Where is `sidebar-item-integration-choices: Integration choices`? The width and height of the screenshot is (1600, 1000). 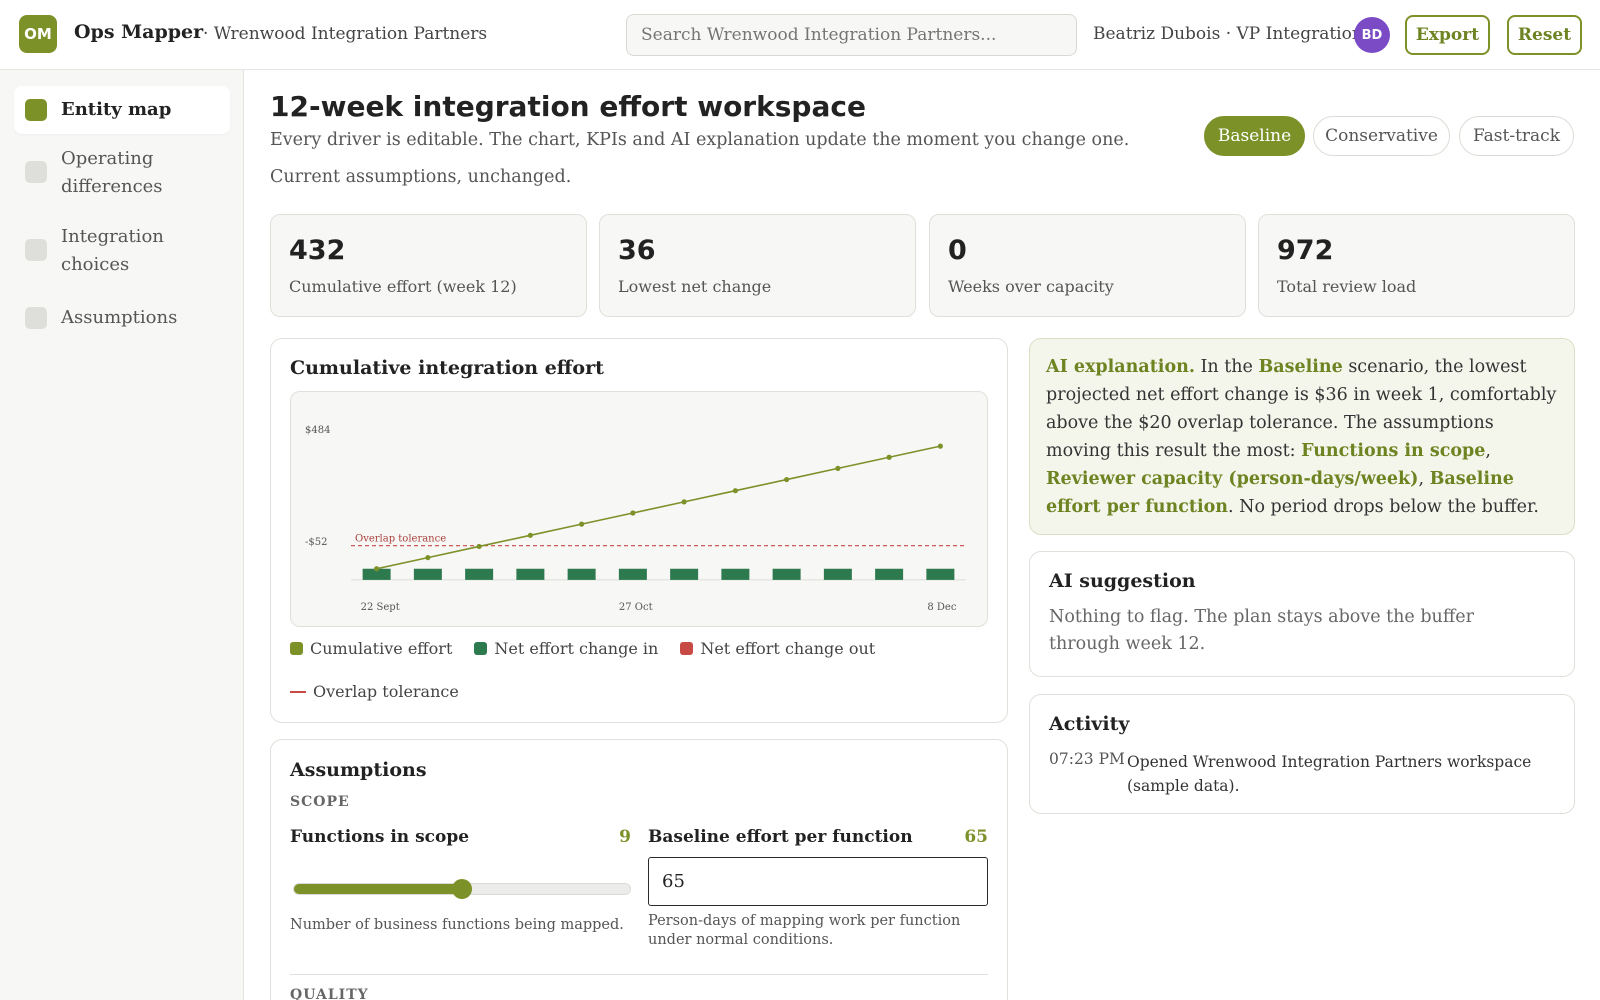 sidebar-item-integration-choices: Integration choices is located at coordinates (122, 251).